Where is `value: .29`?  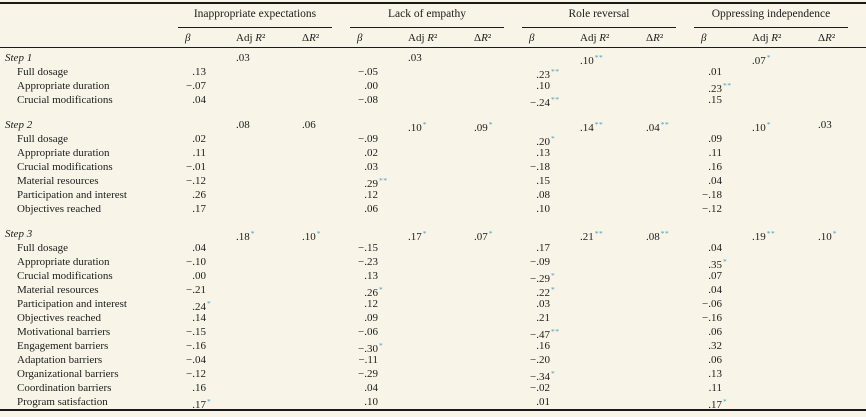
value: .29 is located at coordinates (371, 184).